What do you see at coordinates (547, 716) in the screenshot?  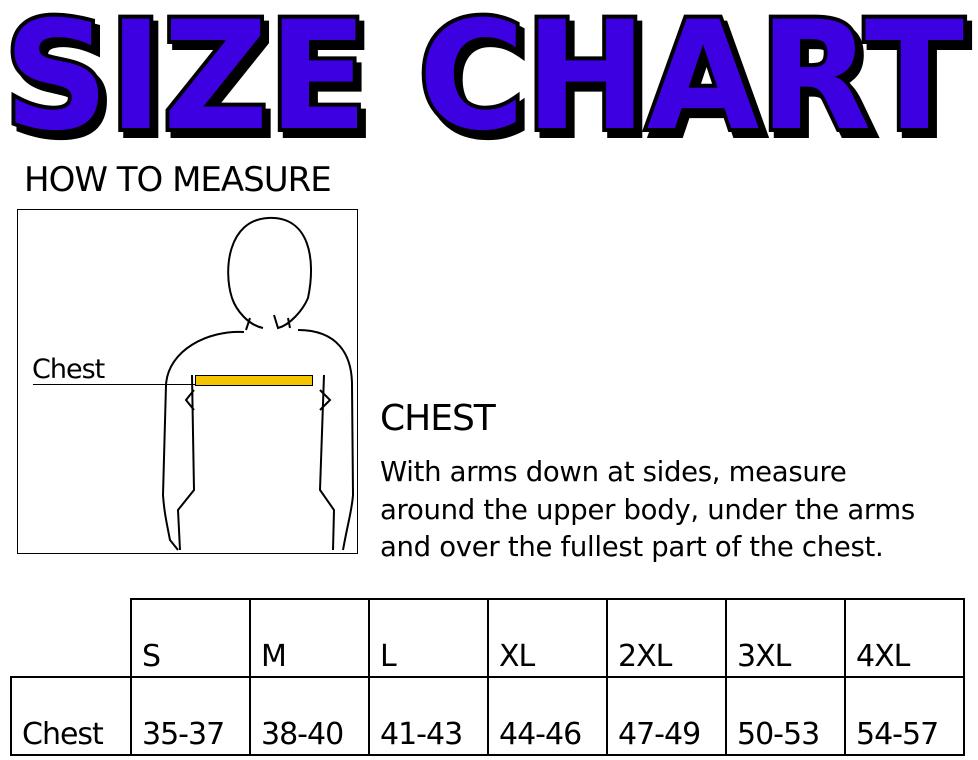 I see `chest-value: 44-46` at bounding box center [547, 716].